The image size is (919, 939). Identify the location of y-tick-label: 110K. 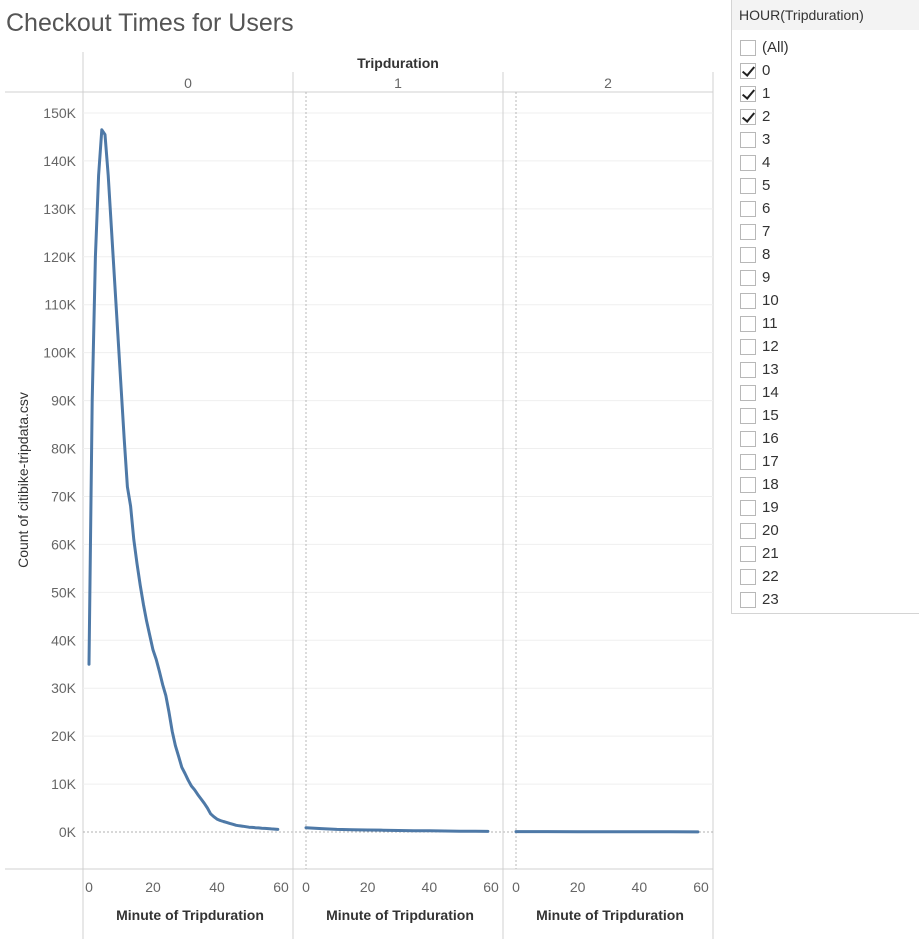
(60, 305).